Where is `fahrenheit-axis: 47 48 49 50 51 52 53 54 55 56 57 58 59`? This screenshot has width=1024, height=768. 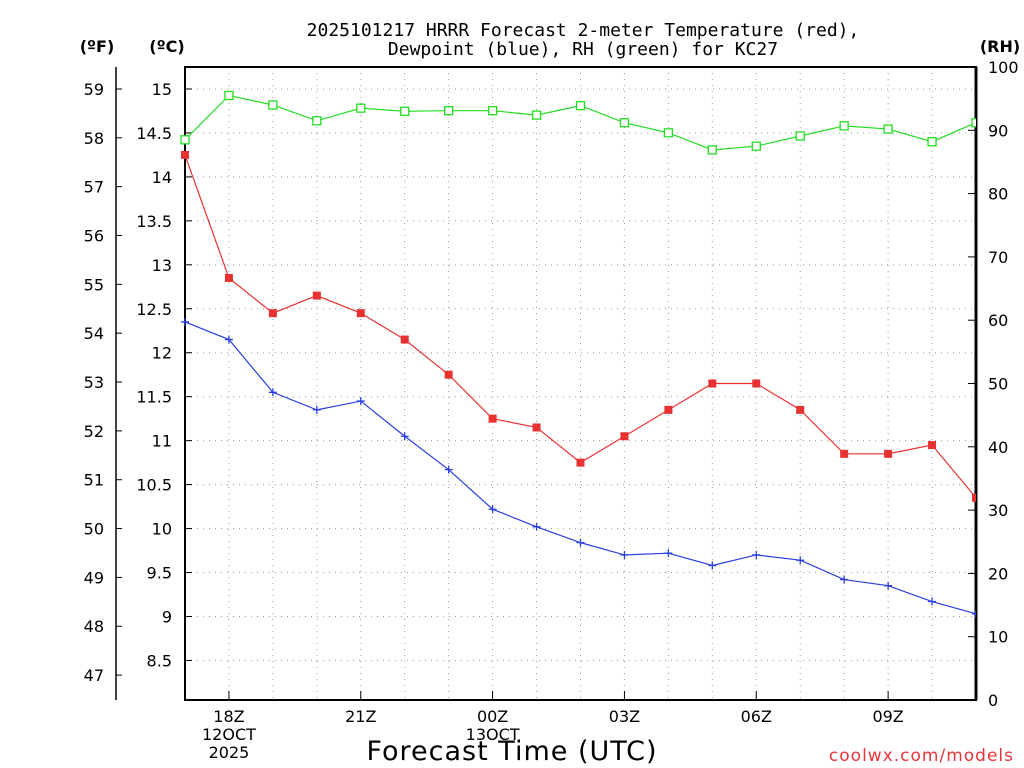
fahrenheit-axis: 47 48 49 50 51 52 53 54 55 56 57 58 59 is located at coordinates (103, 382).